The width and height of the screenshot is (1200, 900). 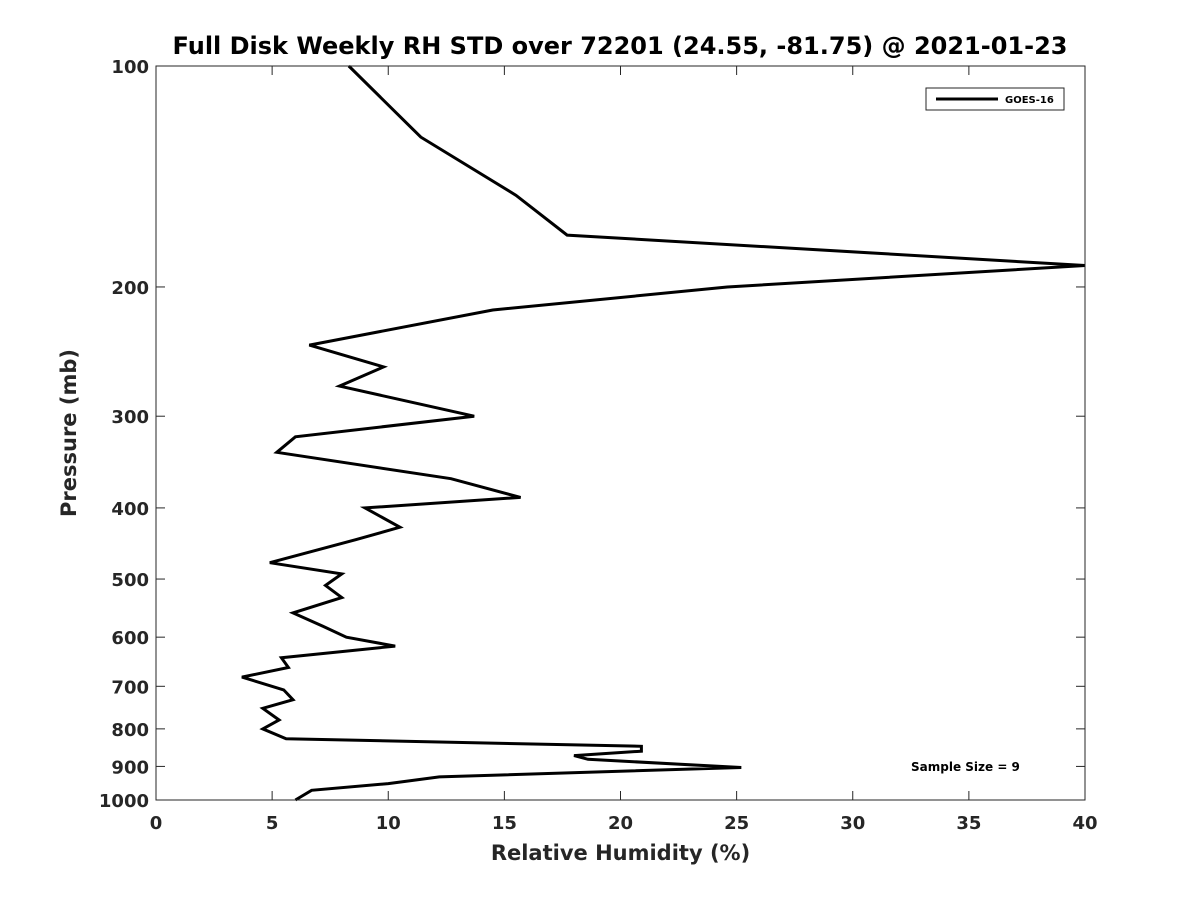 I want to click on x-tick-label: 10, so click(x=388, y=823).